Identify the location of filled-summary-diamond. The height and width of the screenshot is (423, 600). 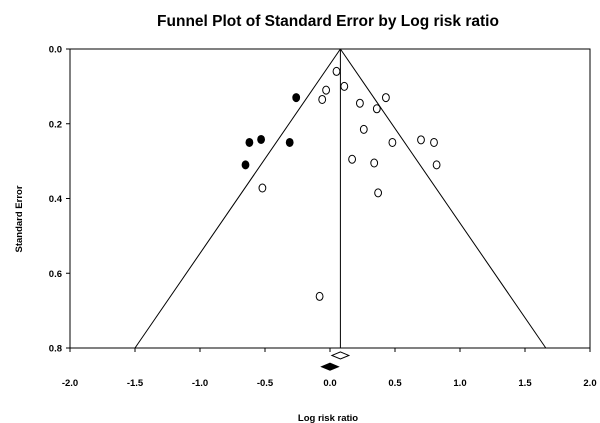
(330, 366).